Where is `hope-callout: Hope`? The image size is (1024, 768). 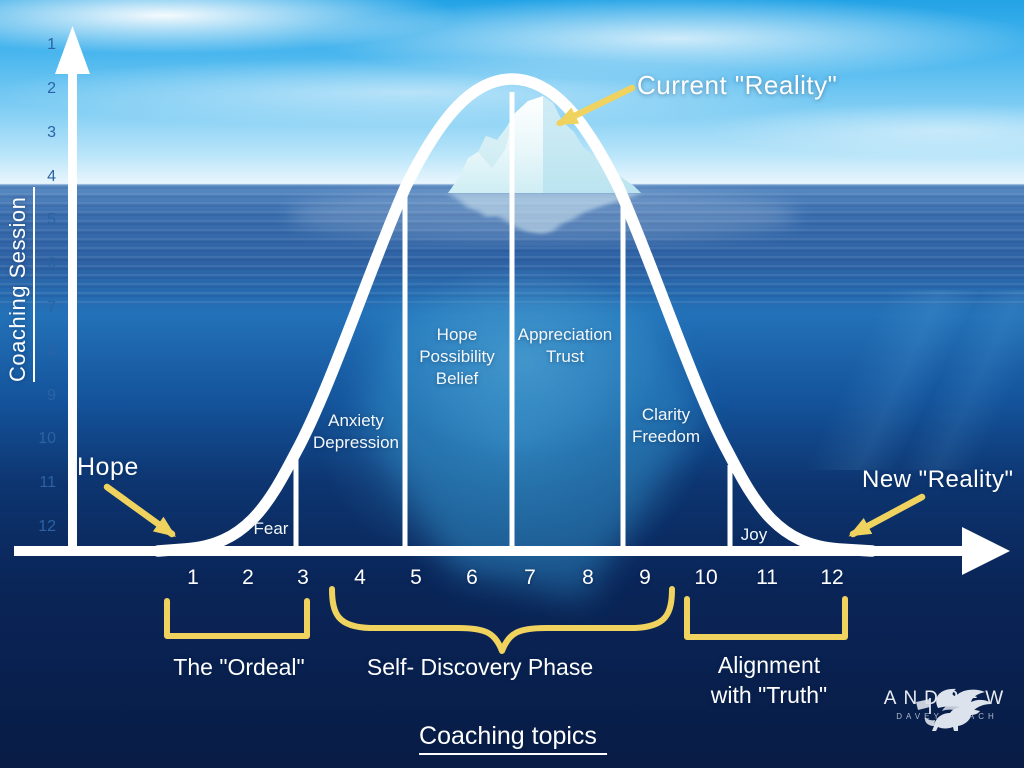
hope-callout: Hope is located at coordinates (108, 467).